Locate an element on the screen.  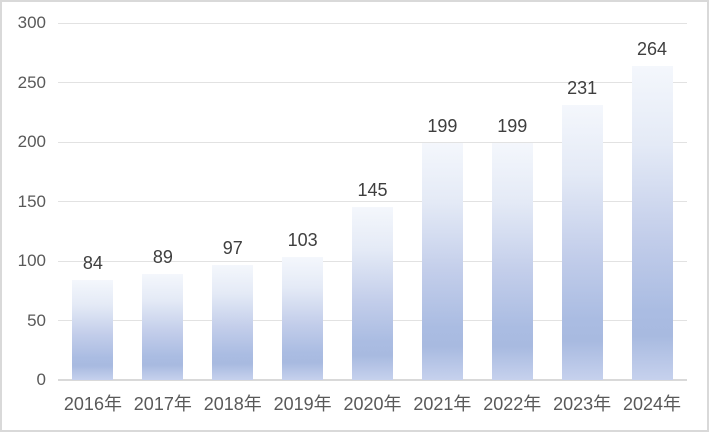
data-label: 264 is located at coordinates (652, 48).